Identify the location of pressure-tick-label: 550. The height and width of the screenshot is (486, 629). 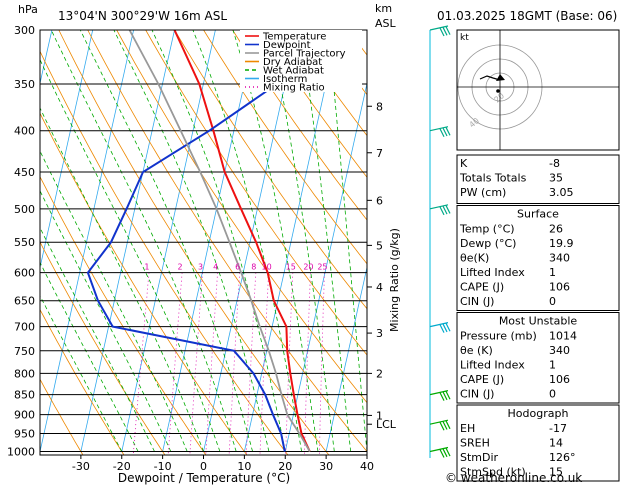
(24, 242).